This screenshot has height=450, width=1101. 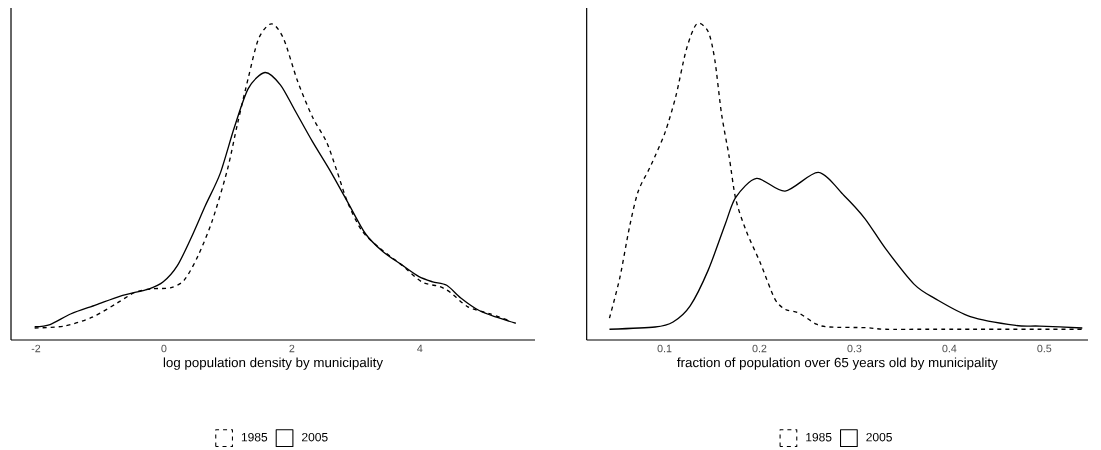 I want to click on x-tick-label: 2, so click(x=292, y=348).